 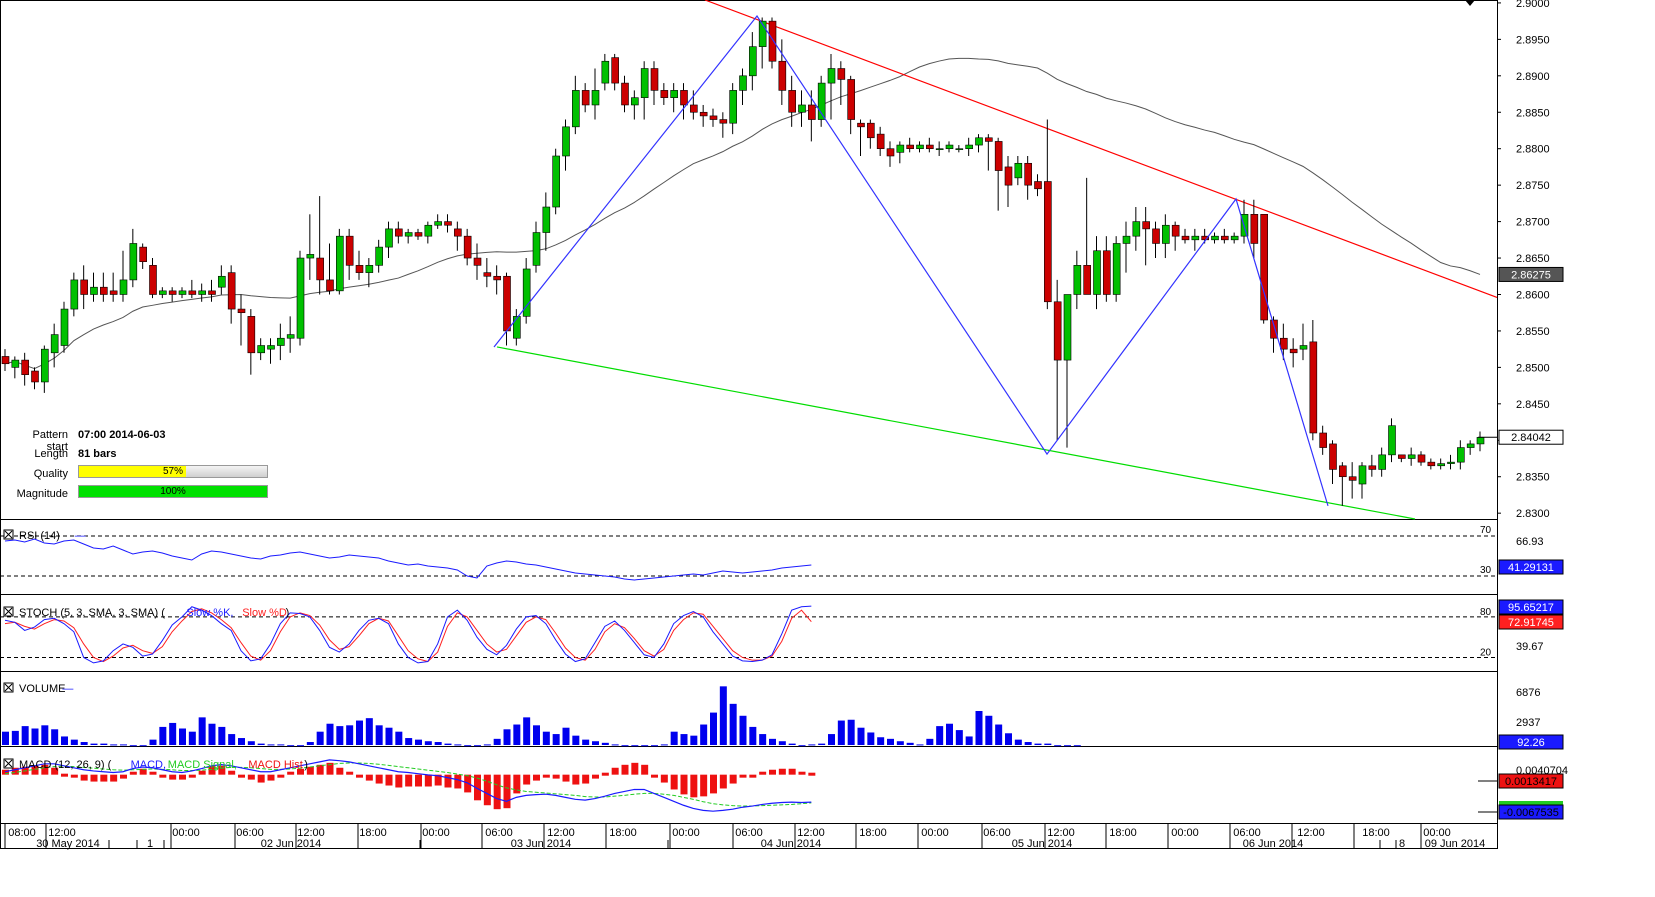 I want to click on price-tick-label: 2.9000, so click(x=1533, y=5).